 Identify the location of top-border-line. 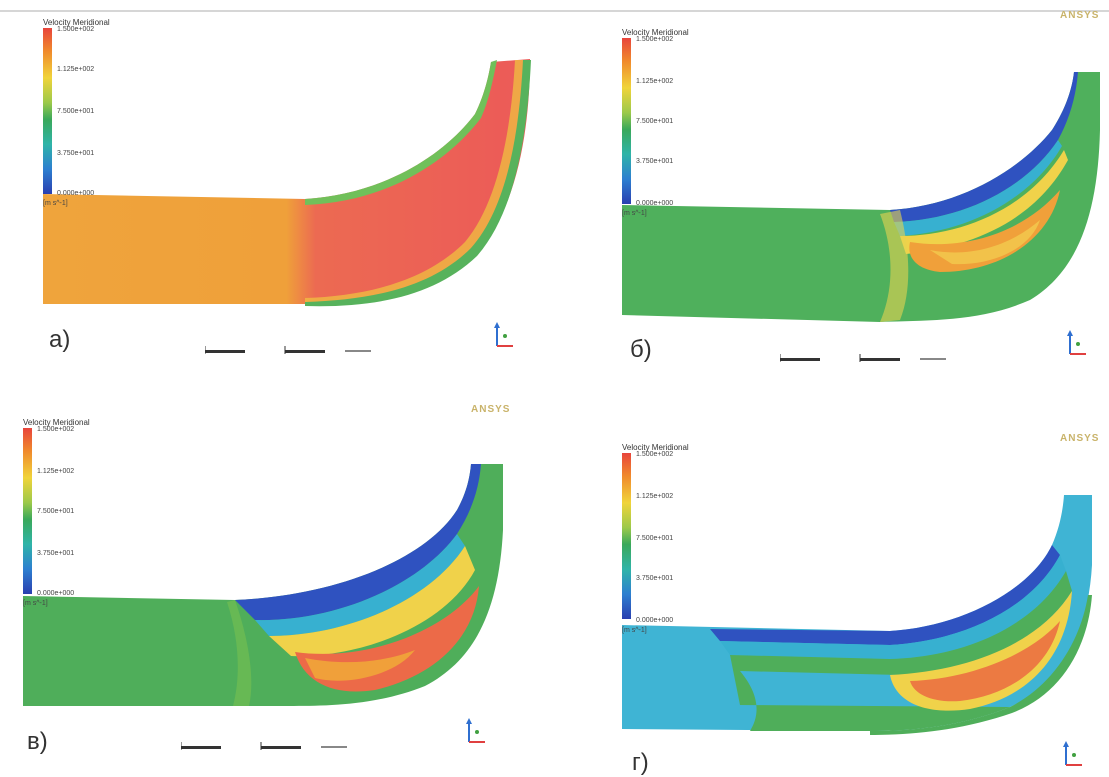
(554, 11).